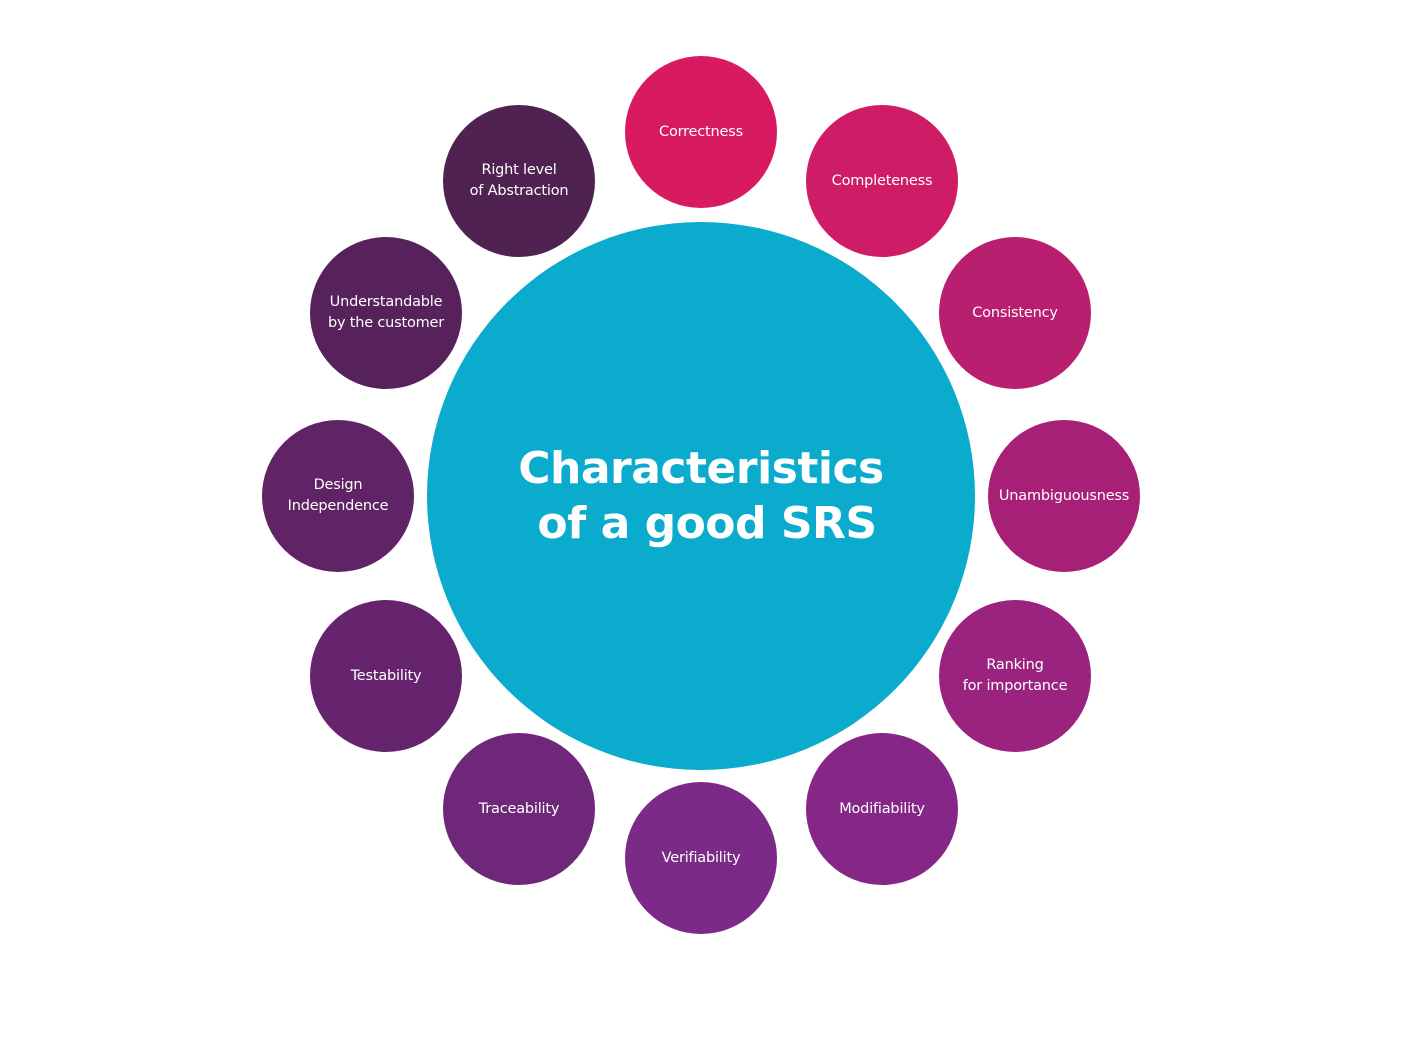 The height and width of the screenshot is (1037, 1401). I want to click on node-label: Traceability, so click(519, 808).